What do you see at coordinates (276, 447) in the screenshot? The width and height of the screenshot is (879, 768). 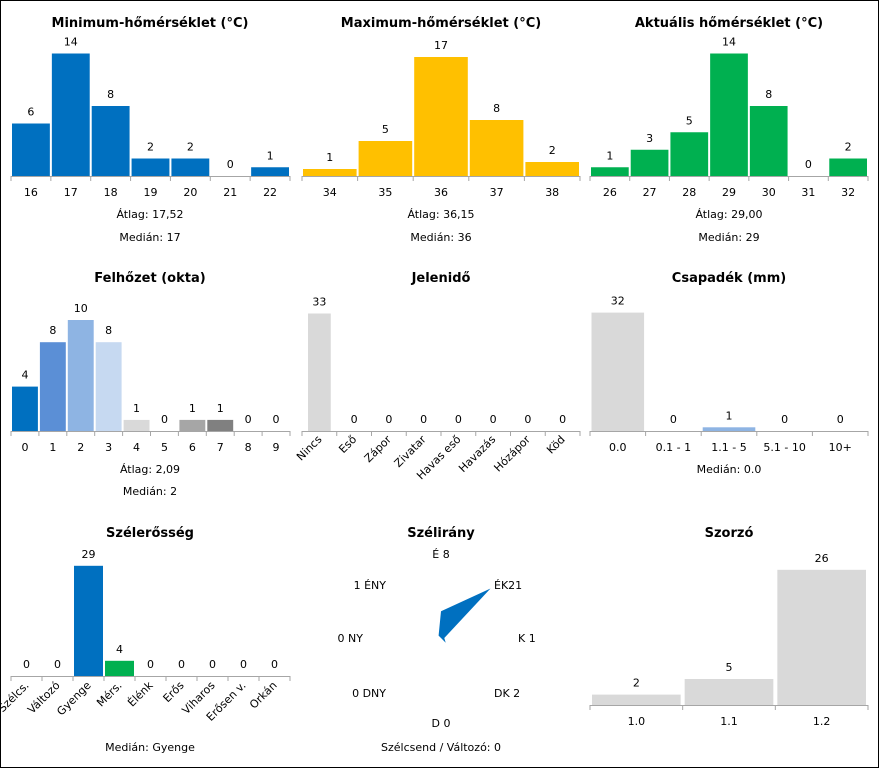 I see `cloud-category-label: 9` at bounding box center [276, 447].